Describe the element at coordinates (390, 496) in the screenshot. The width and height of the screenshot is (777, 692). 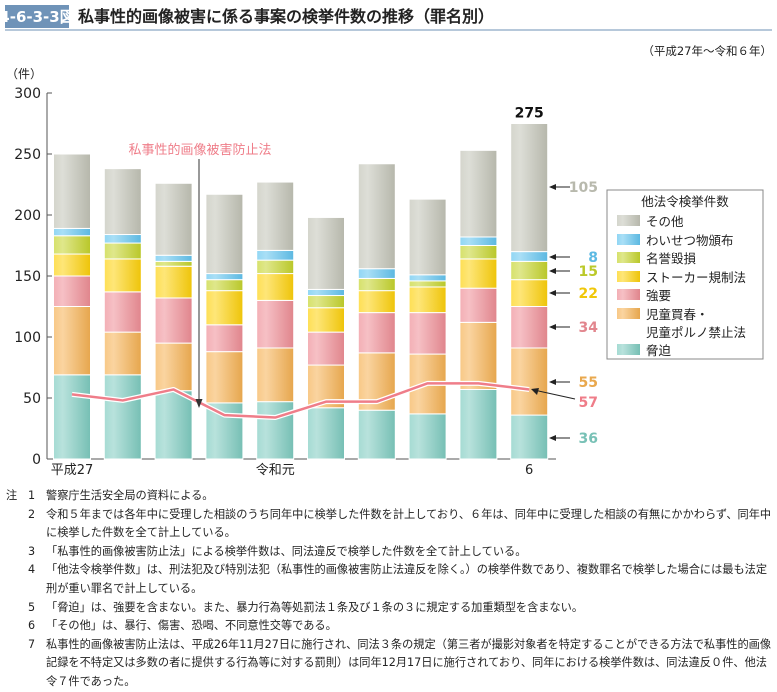
I see `note-item: 注 1 警察庁生活安全局の資料による。` at that location.